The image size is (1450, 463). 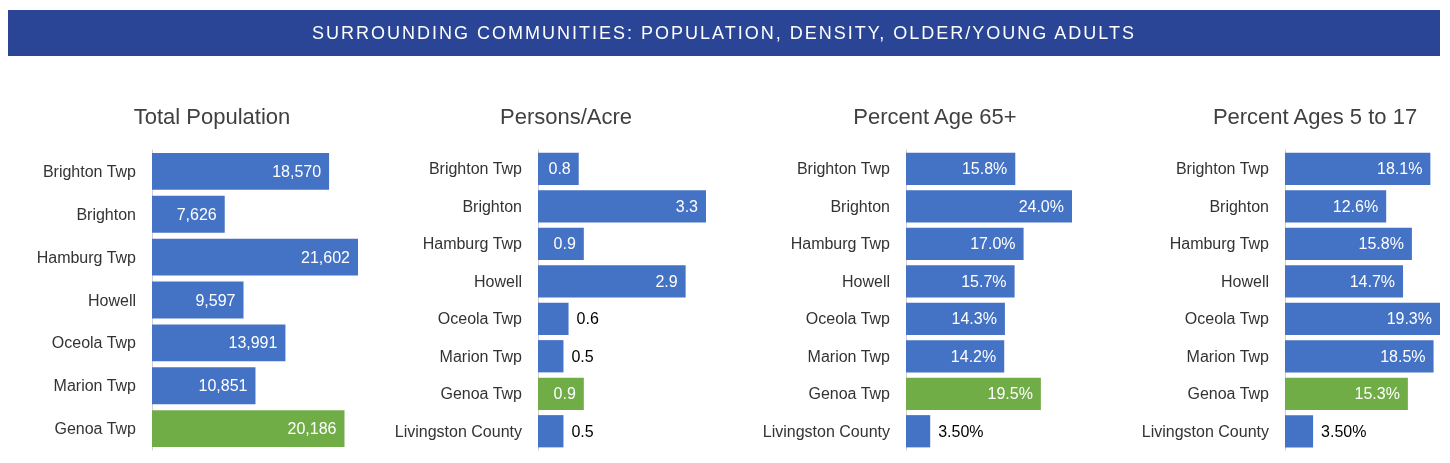 What do you see at coordinates (1409, 319) in the screenshot?
I see `data-label: 19.3%` at bounding box center [1409, 319].